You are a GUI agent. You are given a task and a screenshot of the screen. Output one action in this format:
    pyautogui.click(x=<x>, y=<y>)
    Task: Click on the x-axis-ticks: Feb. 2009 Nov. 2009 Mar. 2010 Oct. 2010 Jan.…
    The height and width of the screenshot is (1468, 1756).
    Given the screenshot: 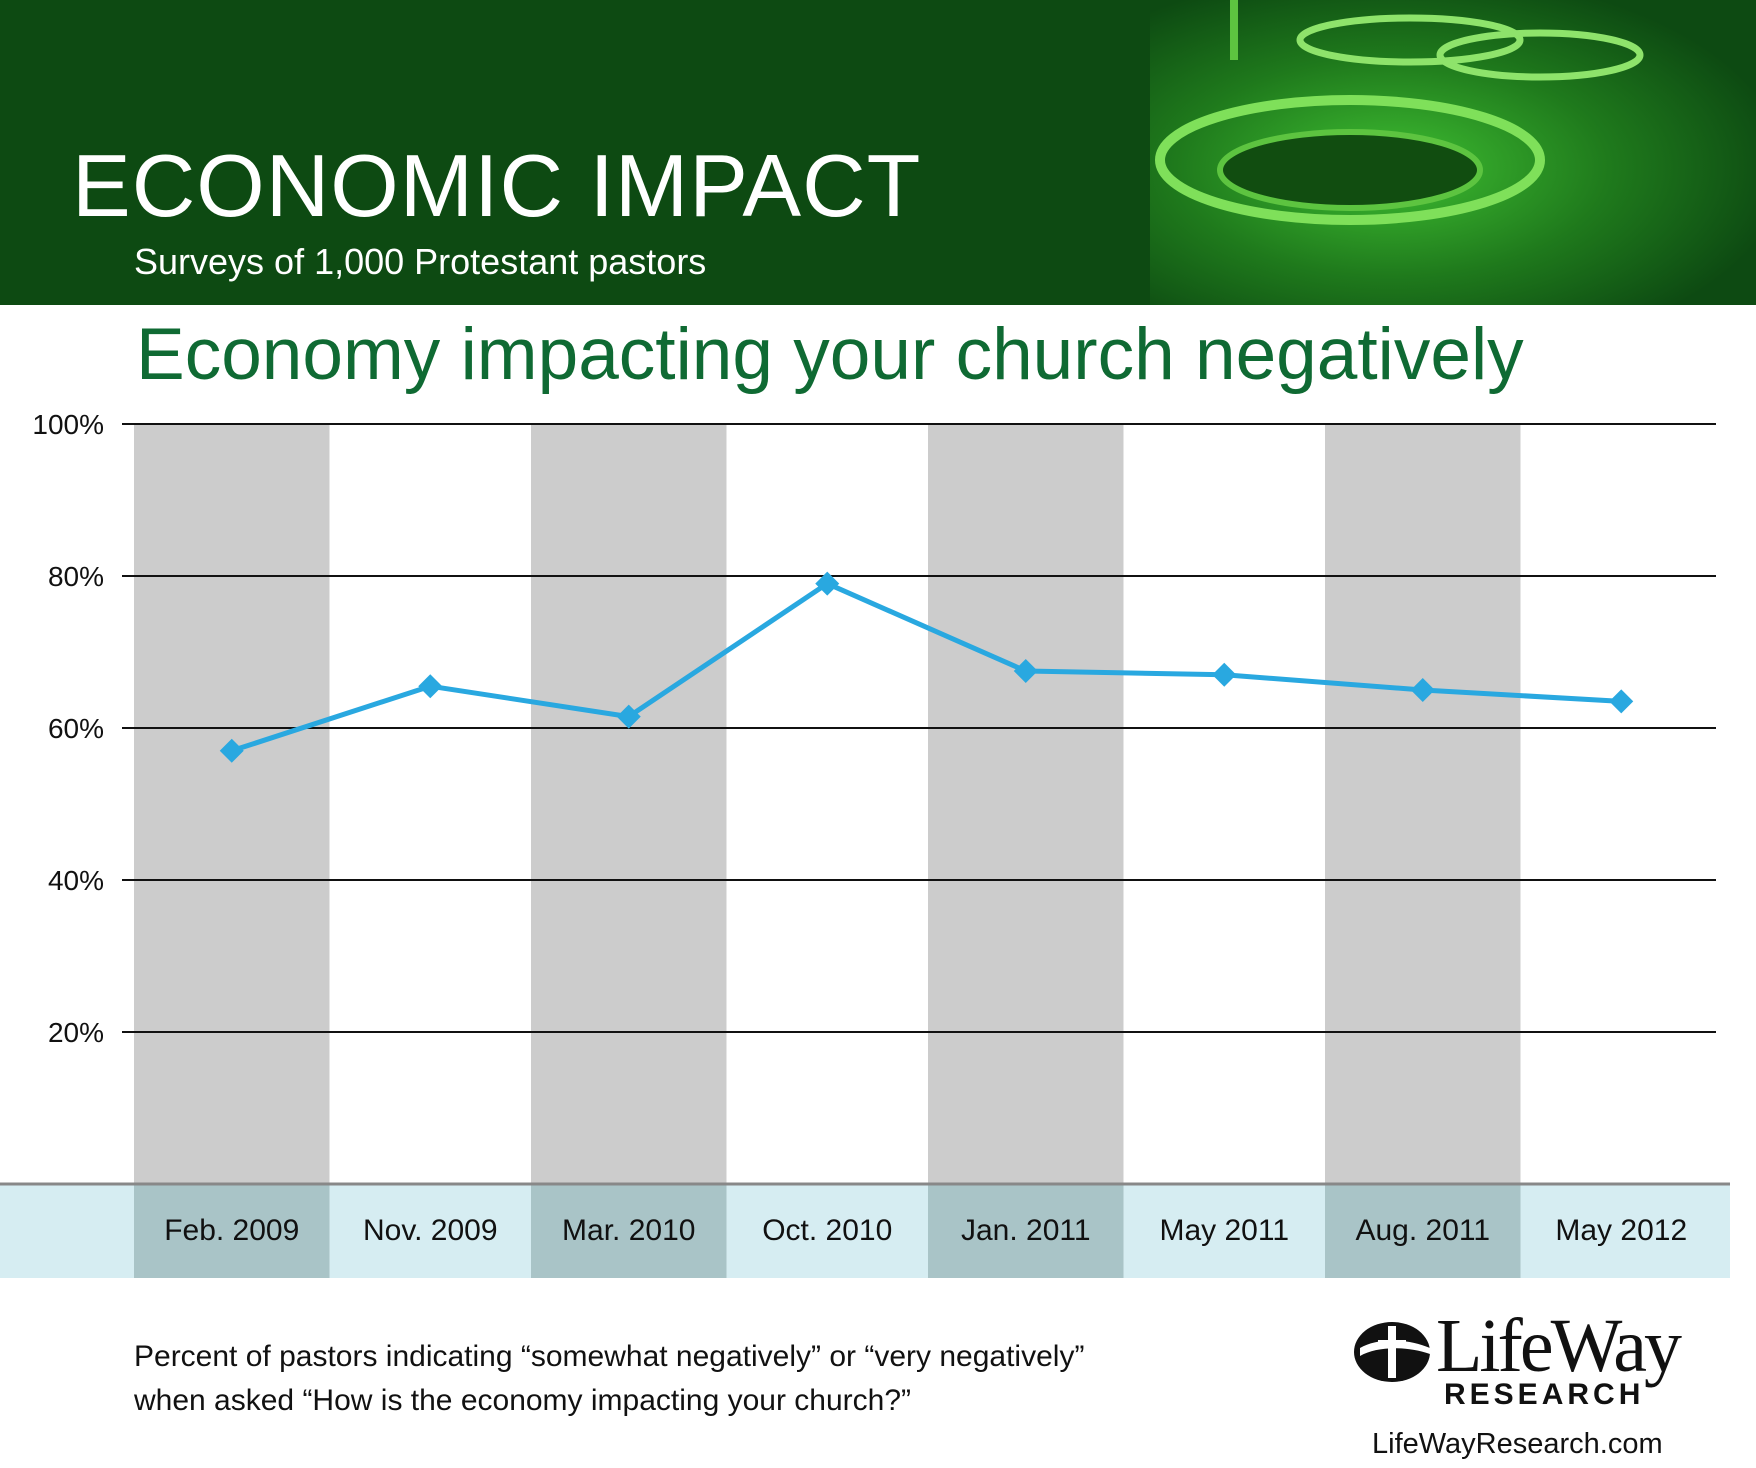 What is the action you would take?
    pyautogui.click(x=925, y=1230)
    